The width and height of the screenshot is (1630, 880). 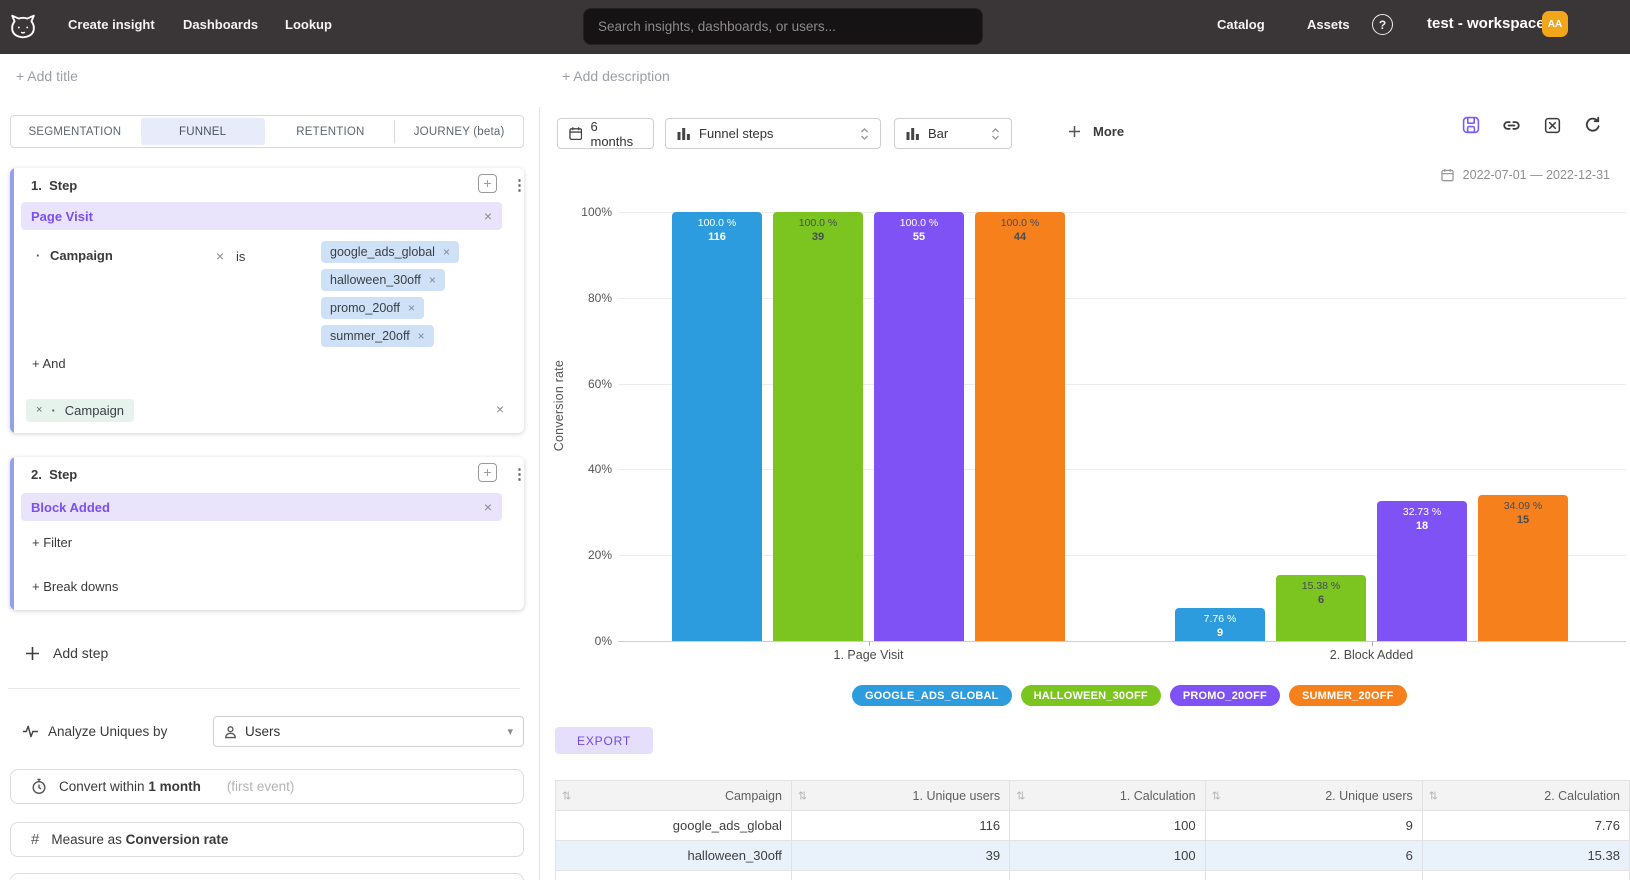 I want to click on partial-settings-box, so click(x=267, y=876).